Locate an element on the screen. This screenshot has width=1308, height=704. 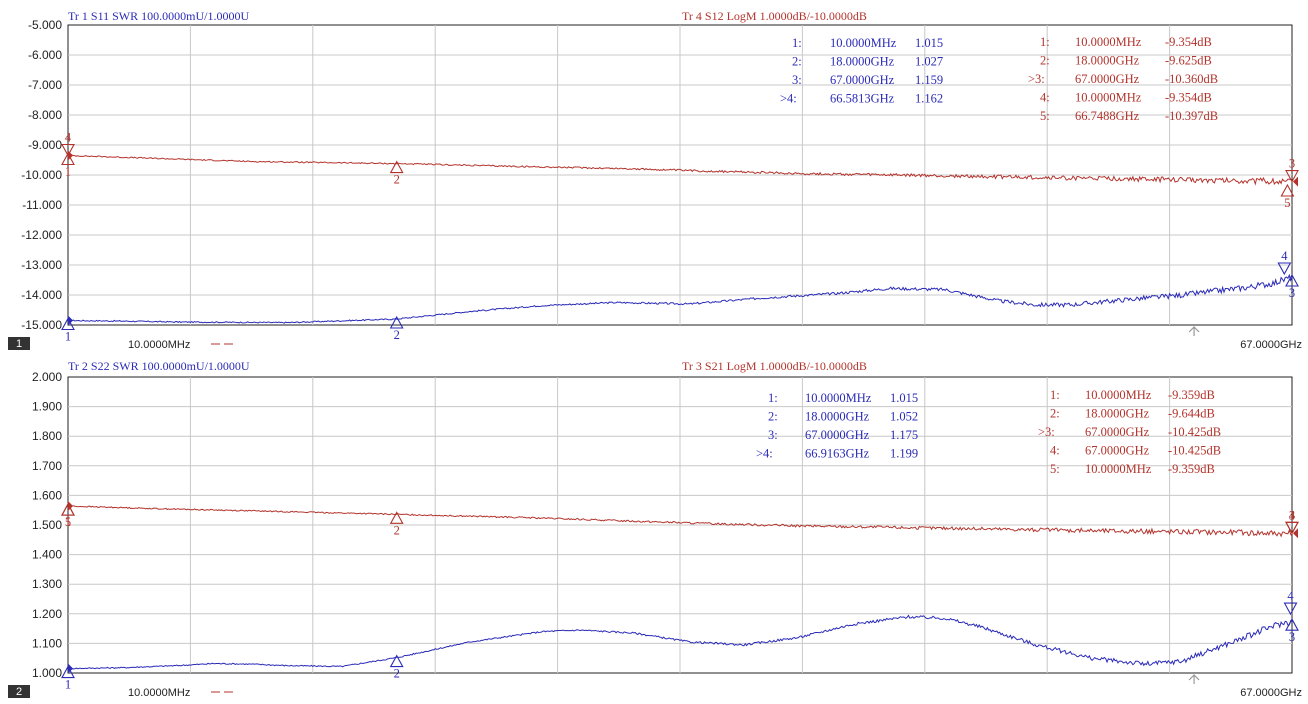
y-tick-label: 2.000 is located at coordinates (47, 377).